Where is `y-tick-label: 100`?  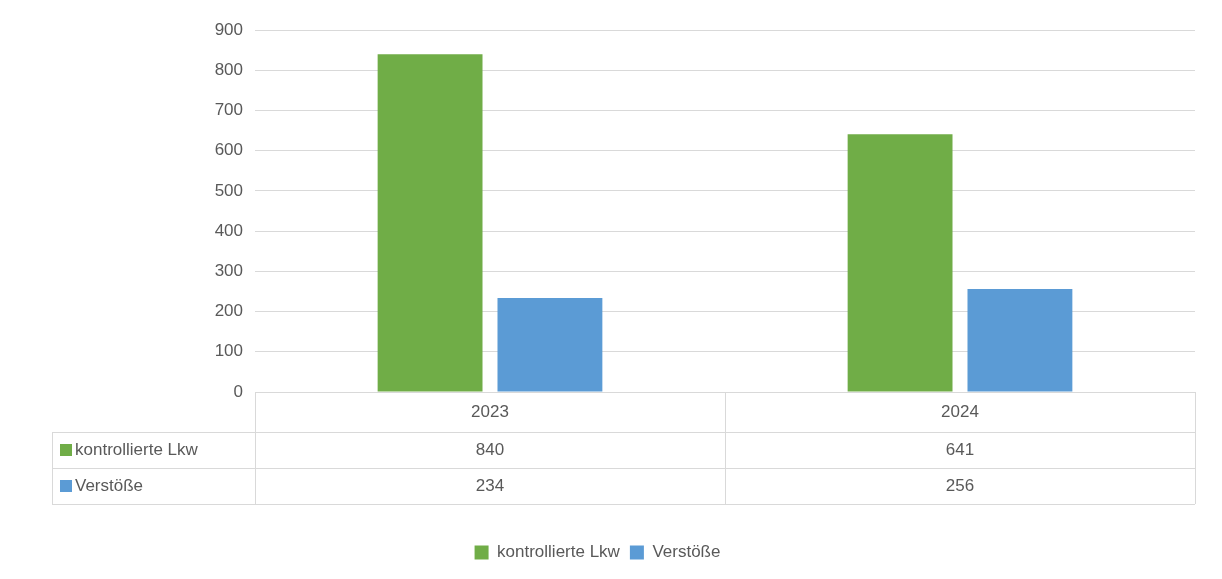 y-tick-label: 100 is located at coordinates (228, 351).